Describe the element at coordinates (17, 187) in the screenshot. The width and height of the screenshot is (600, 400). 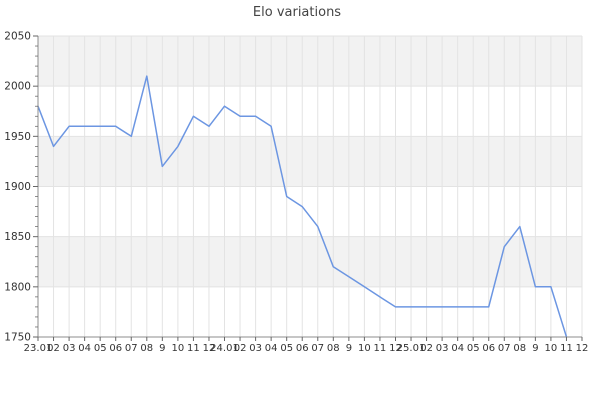
I see `y-tick-label-1900: 1900` at that location.